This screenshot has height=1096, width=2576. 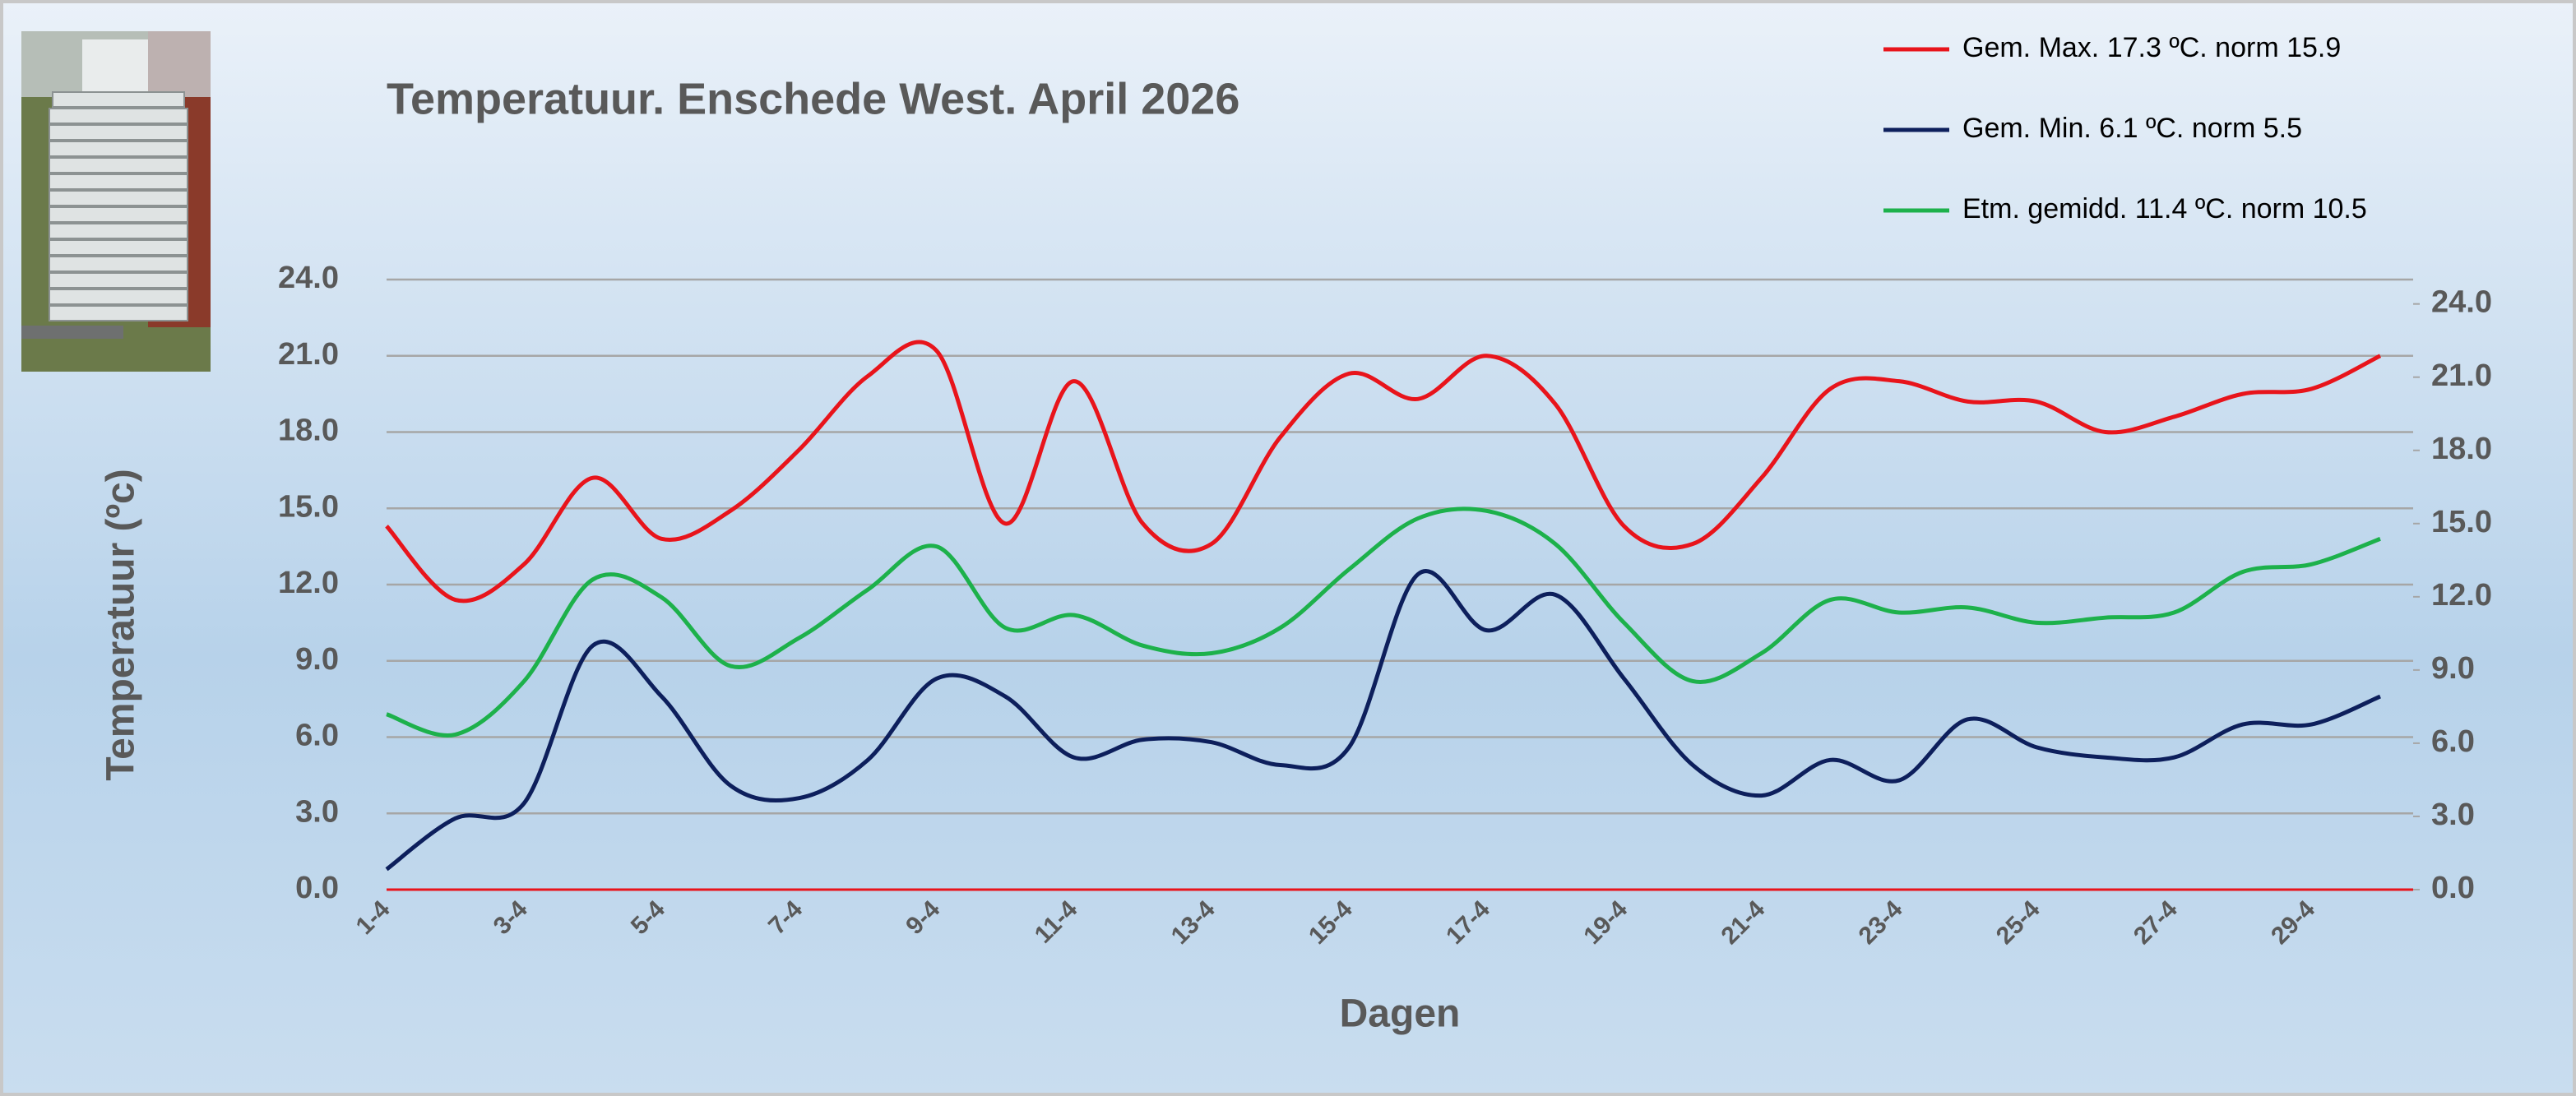 I want to click on y-tick-label: 18.0, so click(x=309, y=431).